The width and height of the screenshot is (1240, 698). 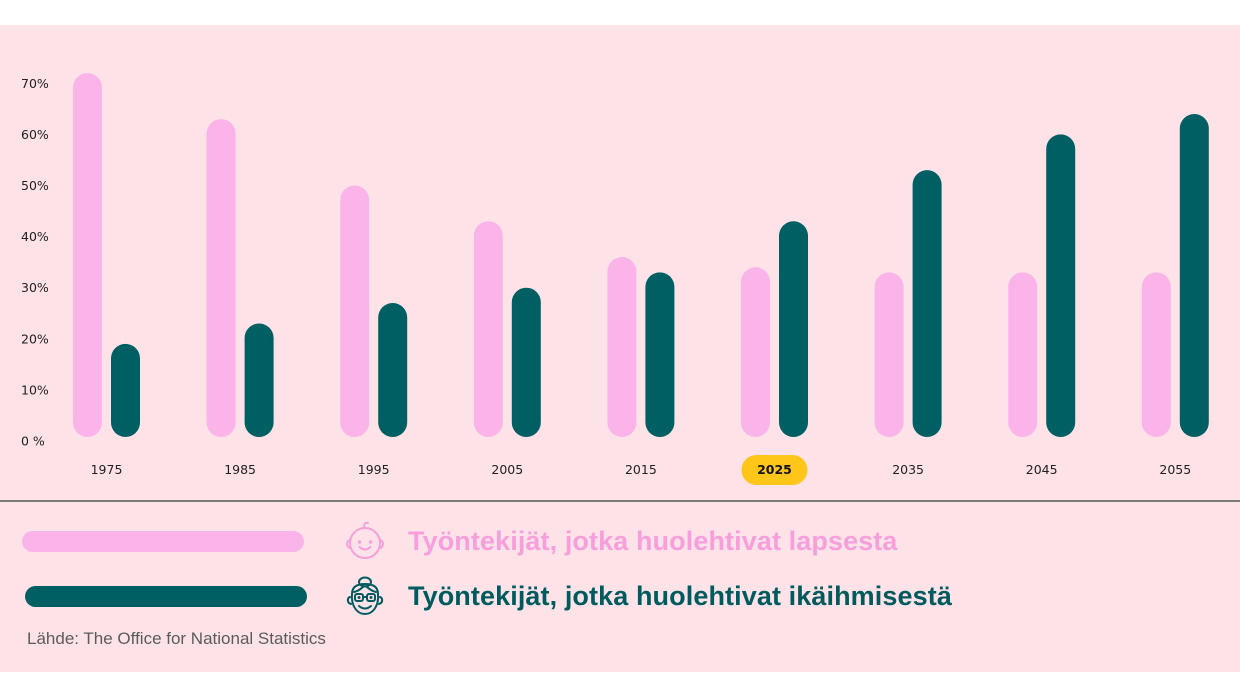 What do you see at coordinates (1023, 354) in the screenshot?
I see `bar-child-care-2045` at bounding box center [1023, 354].